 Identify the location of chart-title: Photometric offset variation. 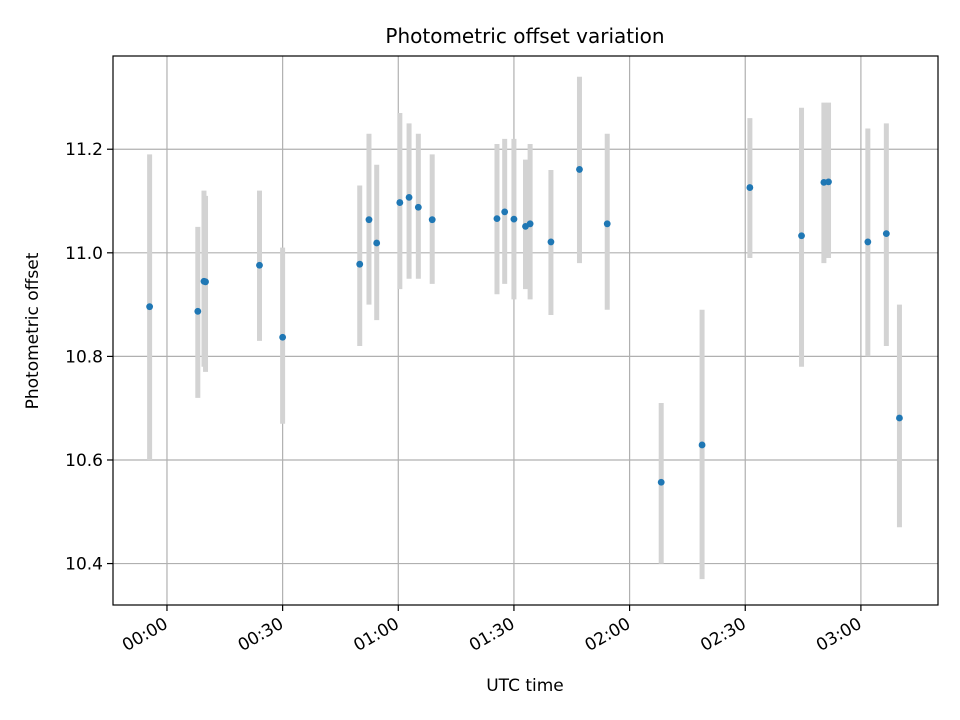
(524, 36).